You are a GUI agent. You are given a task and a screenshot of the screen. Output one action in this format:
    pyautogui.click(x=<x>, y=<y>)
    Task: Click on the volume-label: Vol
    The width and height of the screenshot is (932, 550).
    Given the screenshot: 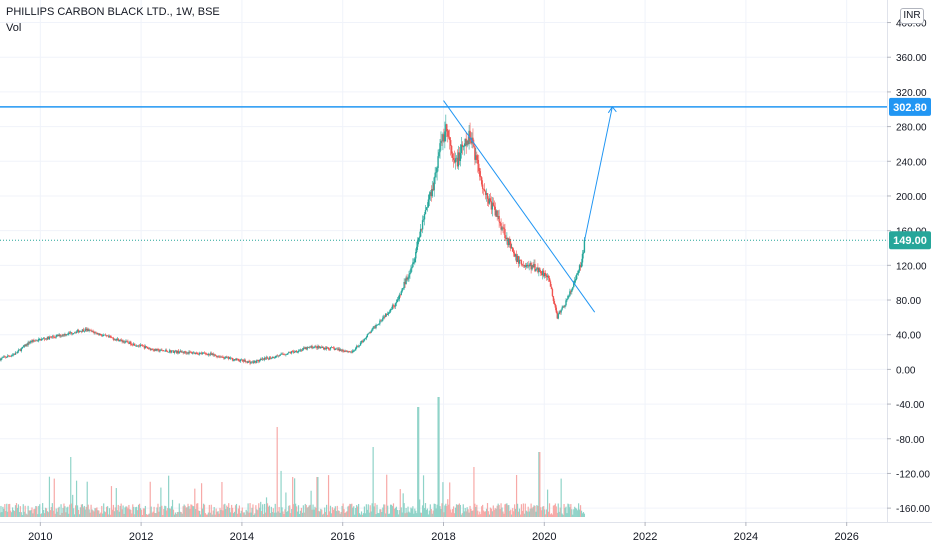 What is the action you would take?
    pyautogui.click(x=14, y=28)
    